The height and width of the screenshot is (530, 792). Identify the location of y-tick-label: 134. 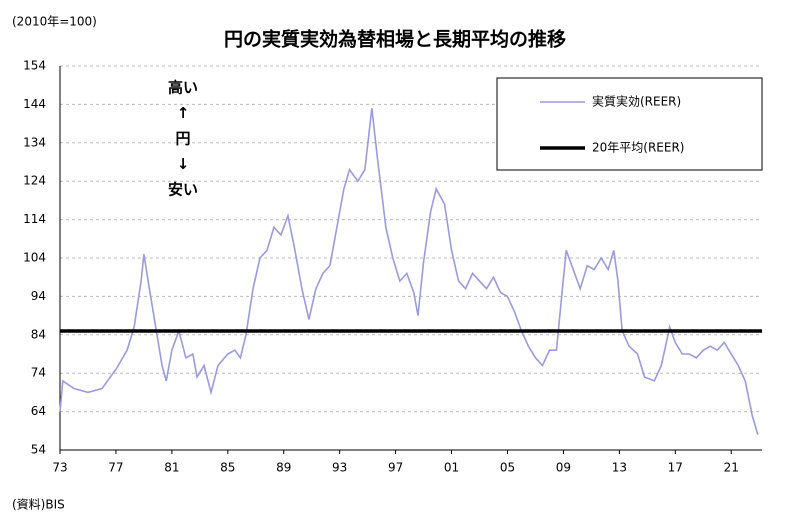
(34, 142).